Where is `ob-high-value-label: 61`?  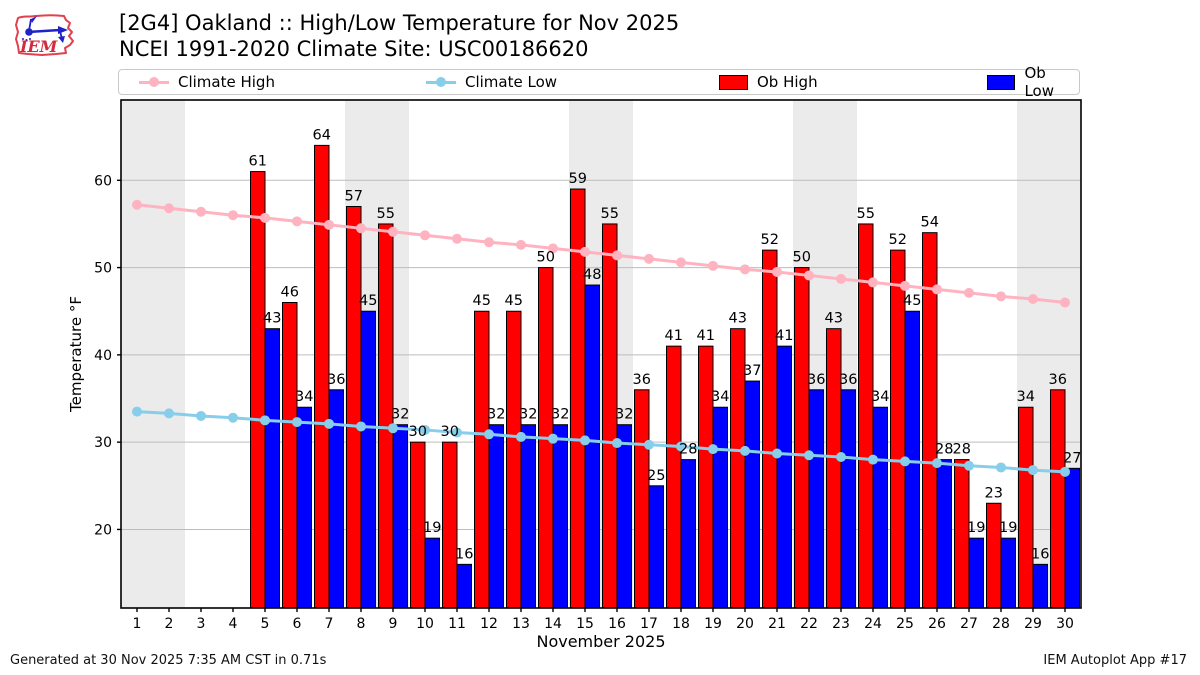 ob-high-value-label: 61 is located at coordinates (258, 162).